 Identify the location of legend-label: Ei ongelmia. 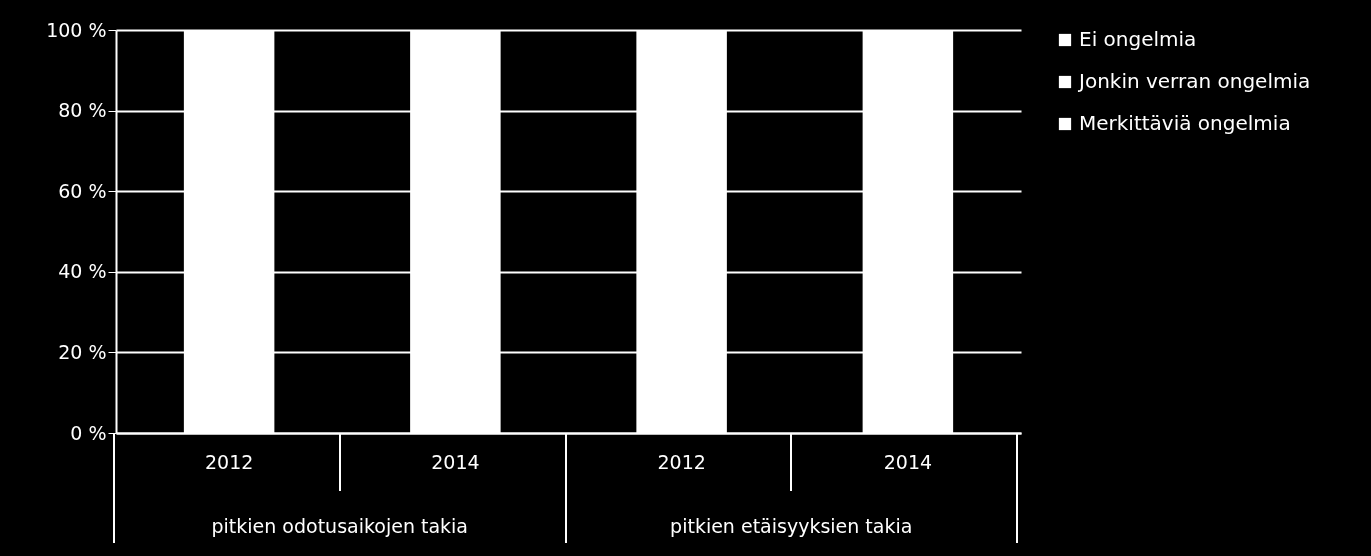
(1138, 39).